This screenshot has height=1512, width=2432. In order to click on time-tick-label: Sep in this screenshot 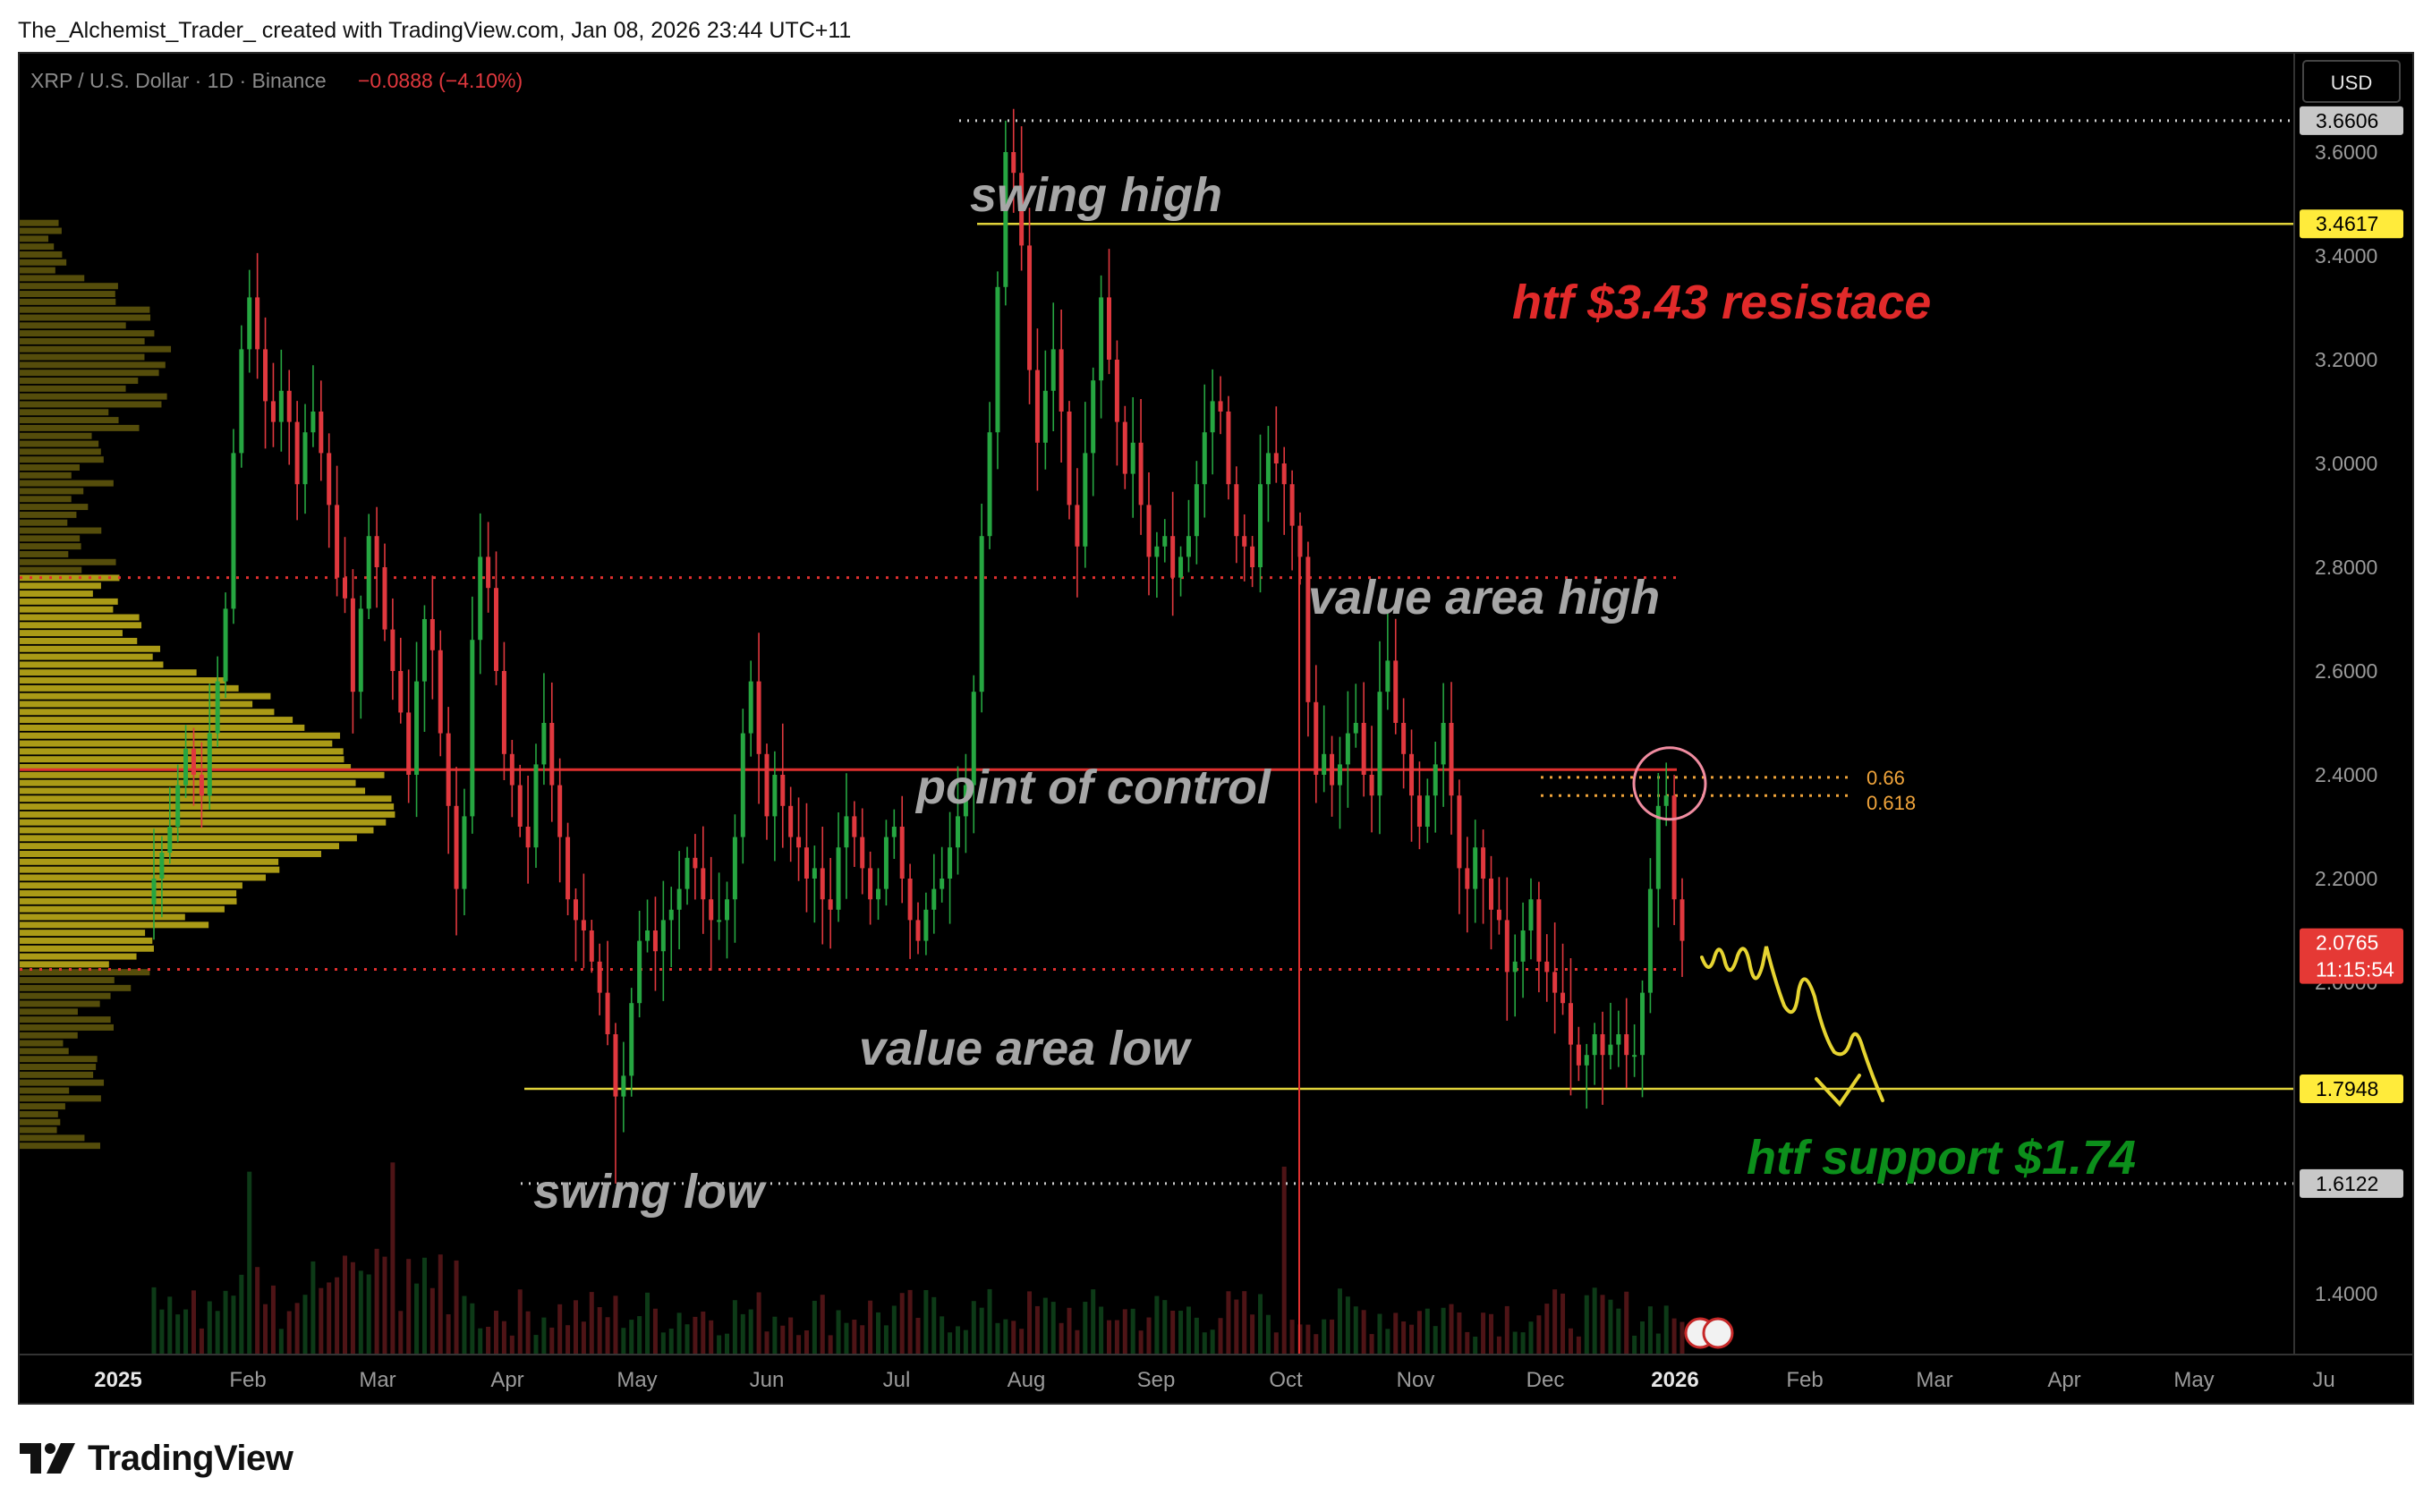, I will do `click(1157, 1380)`.